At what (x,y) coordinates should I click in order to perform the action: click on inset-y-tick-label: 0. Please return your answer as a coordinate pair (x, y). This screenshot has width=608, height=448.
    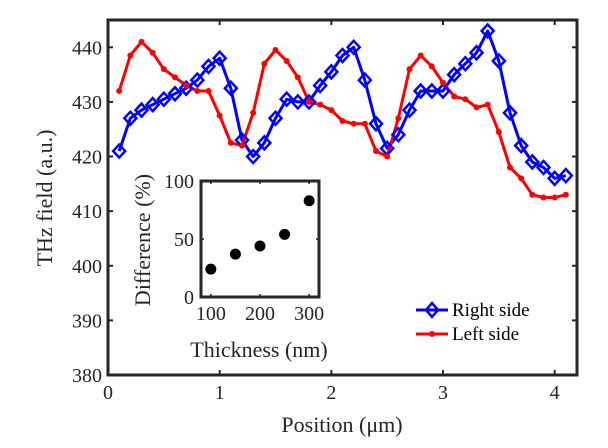
    Looking at the image, I should click on (189, 298).